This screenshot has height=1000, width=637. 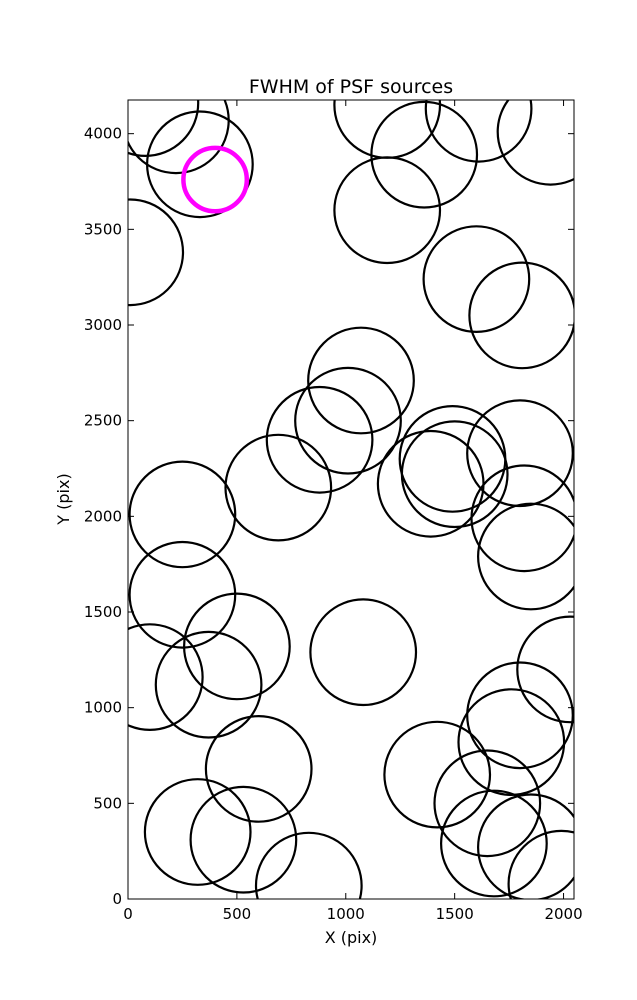 I want to click on y-tick-label: 3500, so click(x=103, y=229).